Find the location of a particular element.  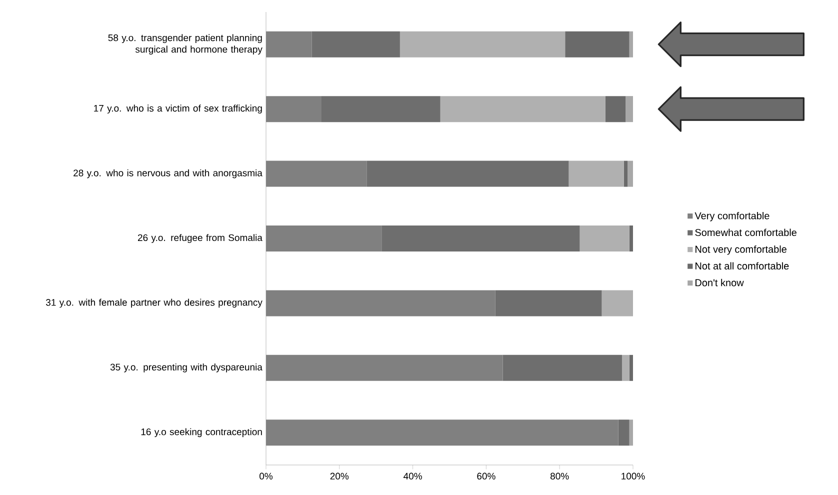

y-tick-label: 35 y.o. presenting with dyspareunia is located at coordinates (186, 367).